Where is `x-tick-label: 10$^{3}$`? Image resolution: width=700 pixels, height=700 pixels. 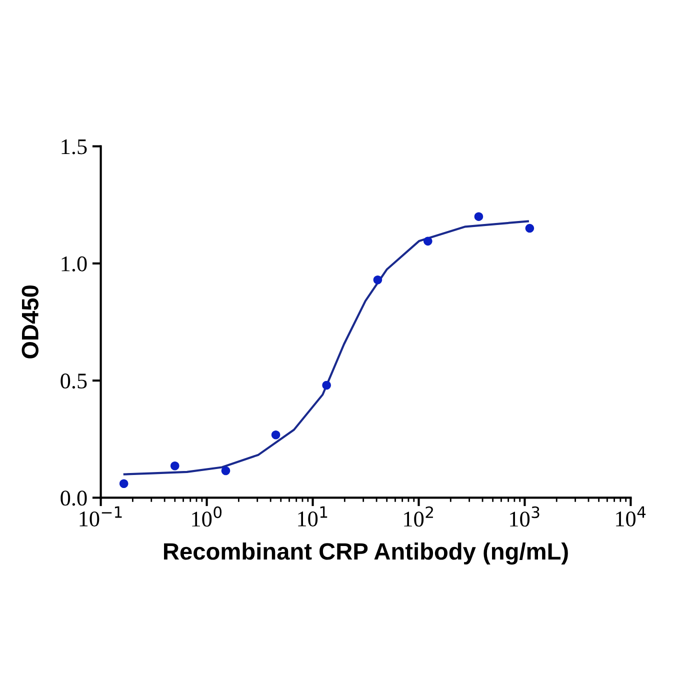
x-tick-label: 10$^{3}$ is located at coordinates (525, 516).